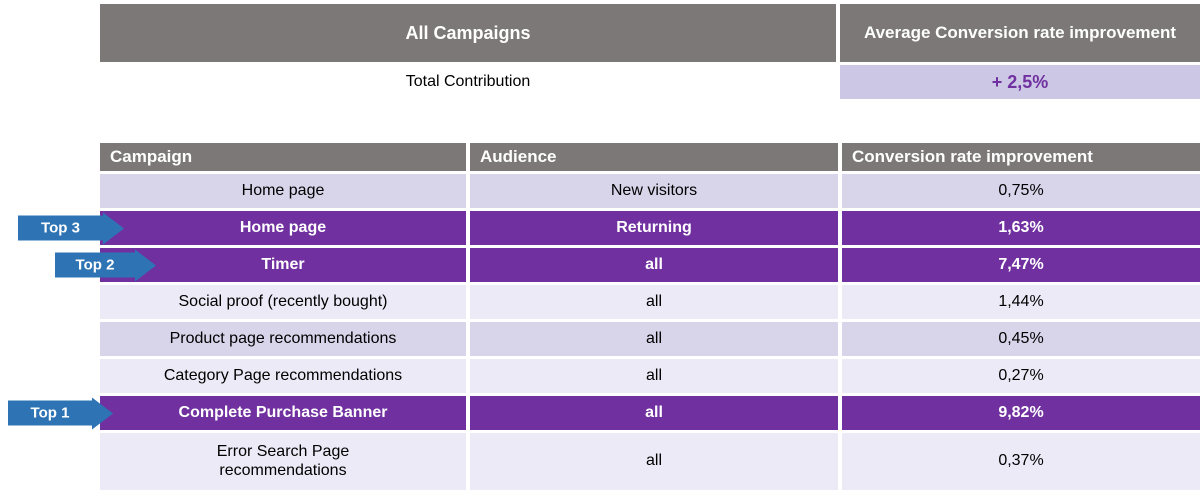  Describe the element at coordinates (283, 376) in the screenshot. I see `campaign-cell: Category Page recommendations` at that location.